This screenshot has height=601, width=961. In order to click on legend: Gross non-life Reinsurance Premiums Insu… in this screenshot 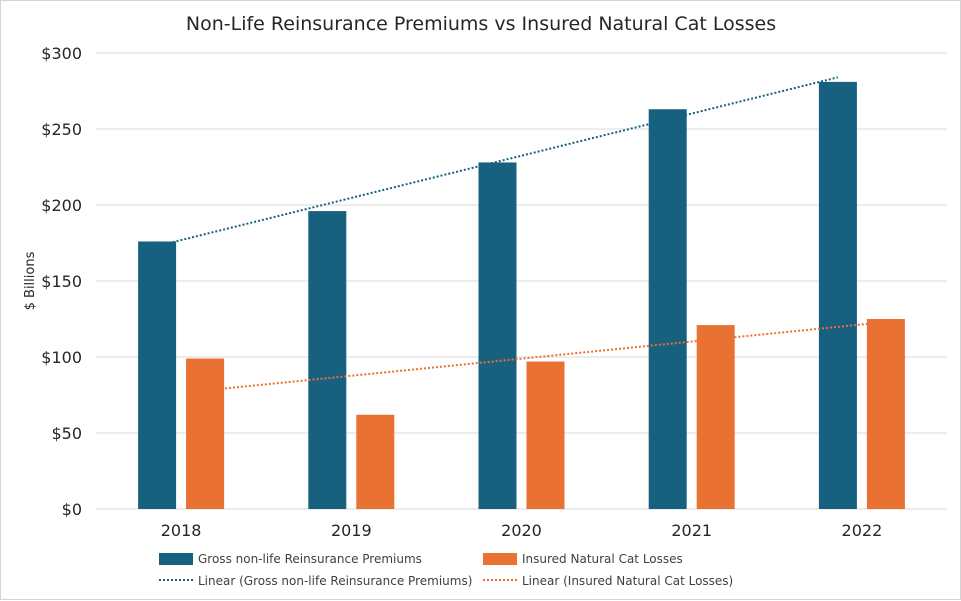, I will do `click(446, 570)`.